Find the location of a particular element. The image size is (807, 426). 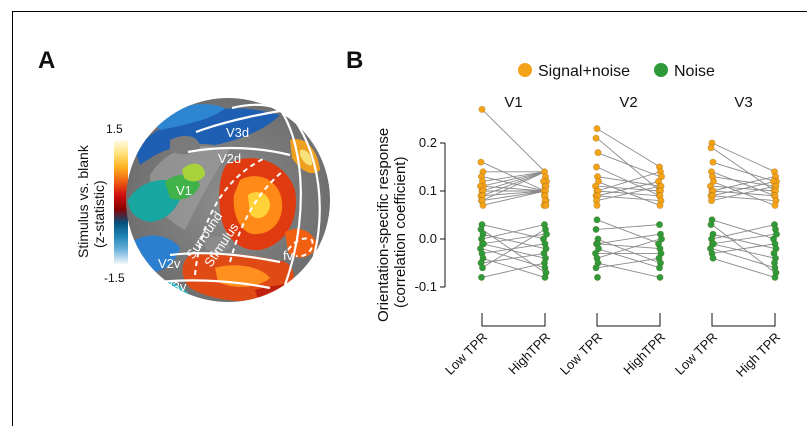

colorbar-title: Stimulus vs. blank (z-statistic) is located at coordinates (91, 201).